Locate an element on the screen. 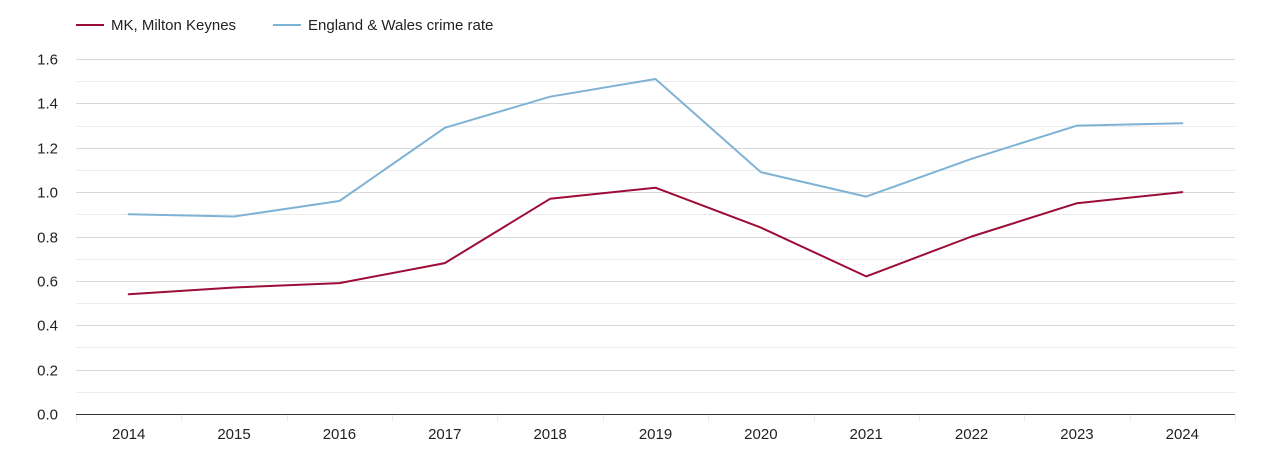 This screenshot has height=450, width=1270. x-tick-label: 2020 is located at coordinates (760, 434).